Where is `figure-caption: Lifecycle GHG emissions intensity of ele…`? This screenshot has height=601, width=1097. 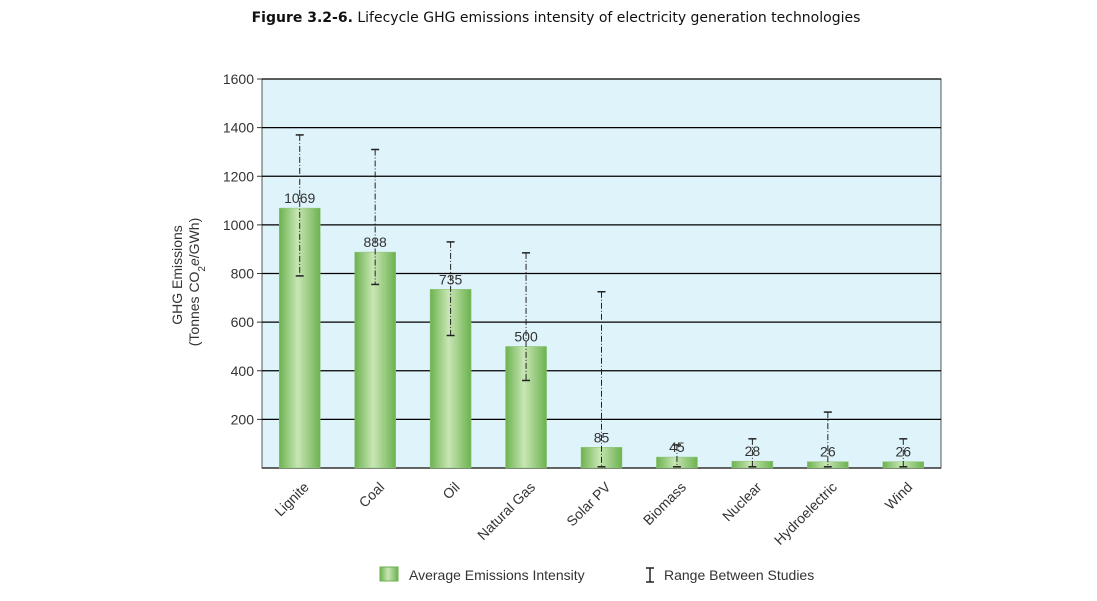
figure-caption: Lifecycle GHG emissions intensity of ele… is located at coordinates (609, 18).